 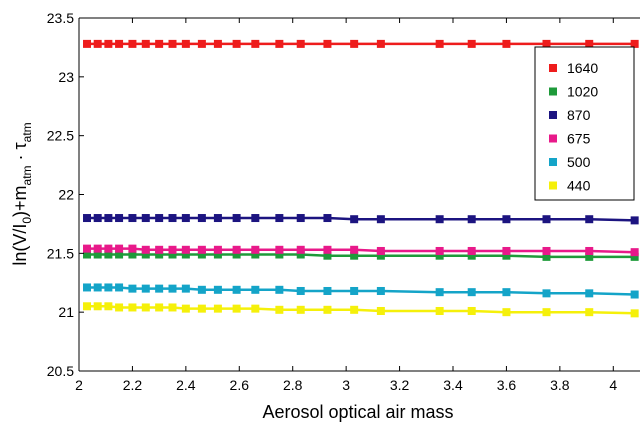 I want to click on legend-label-440: 440, so click(x=579, y=186).